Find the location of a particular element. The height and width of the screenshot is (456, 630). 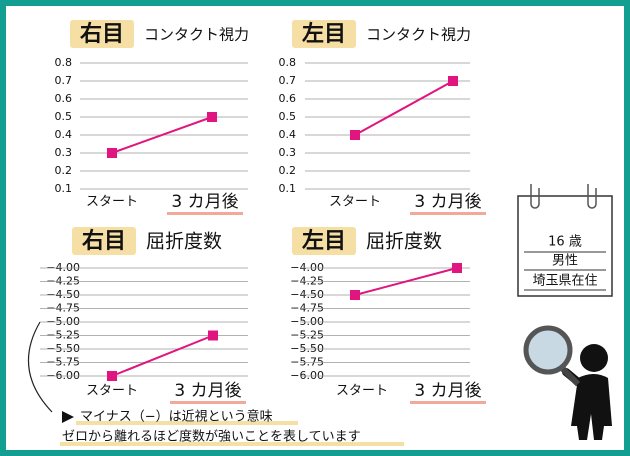

card is located at coordinates (565, 246).